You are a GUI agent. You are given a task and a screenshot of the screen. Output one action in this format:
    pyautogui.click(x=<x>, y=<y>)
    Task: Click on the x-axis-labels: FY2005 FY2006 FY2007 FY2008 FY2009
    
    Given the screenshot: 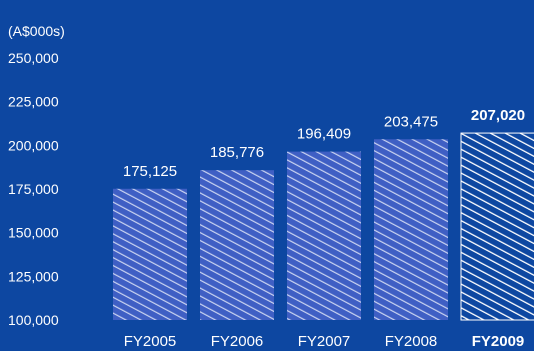 What is the action you would take?
    pyautogui.click(x=324, y=341)
    